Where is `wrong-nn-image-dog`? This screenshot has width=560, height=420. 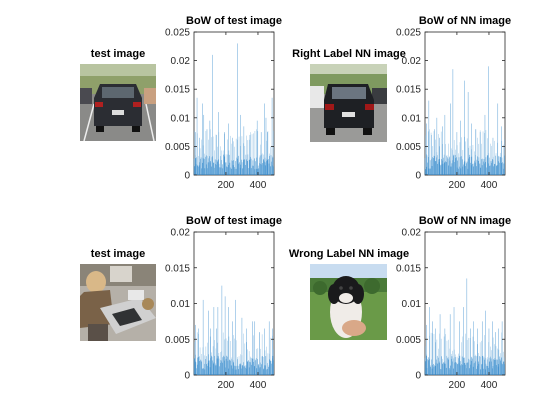
wrong-nn-image-dog is located at coordinates (348, 302).